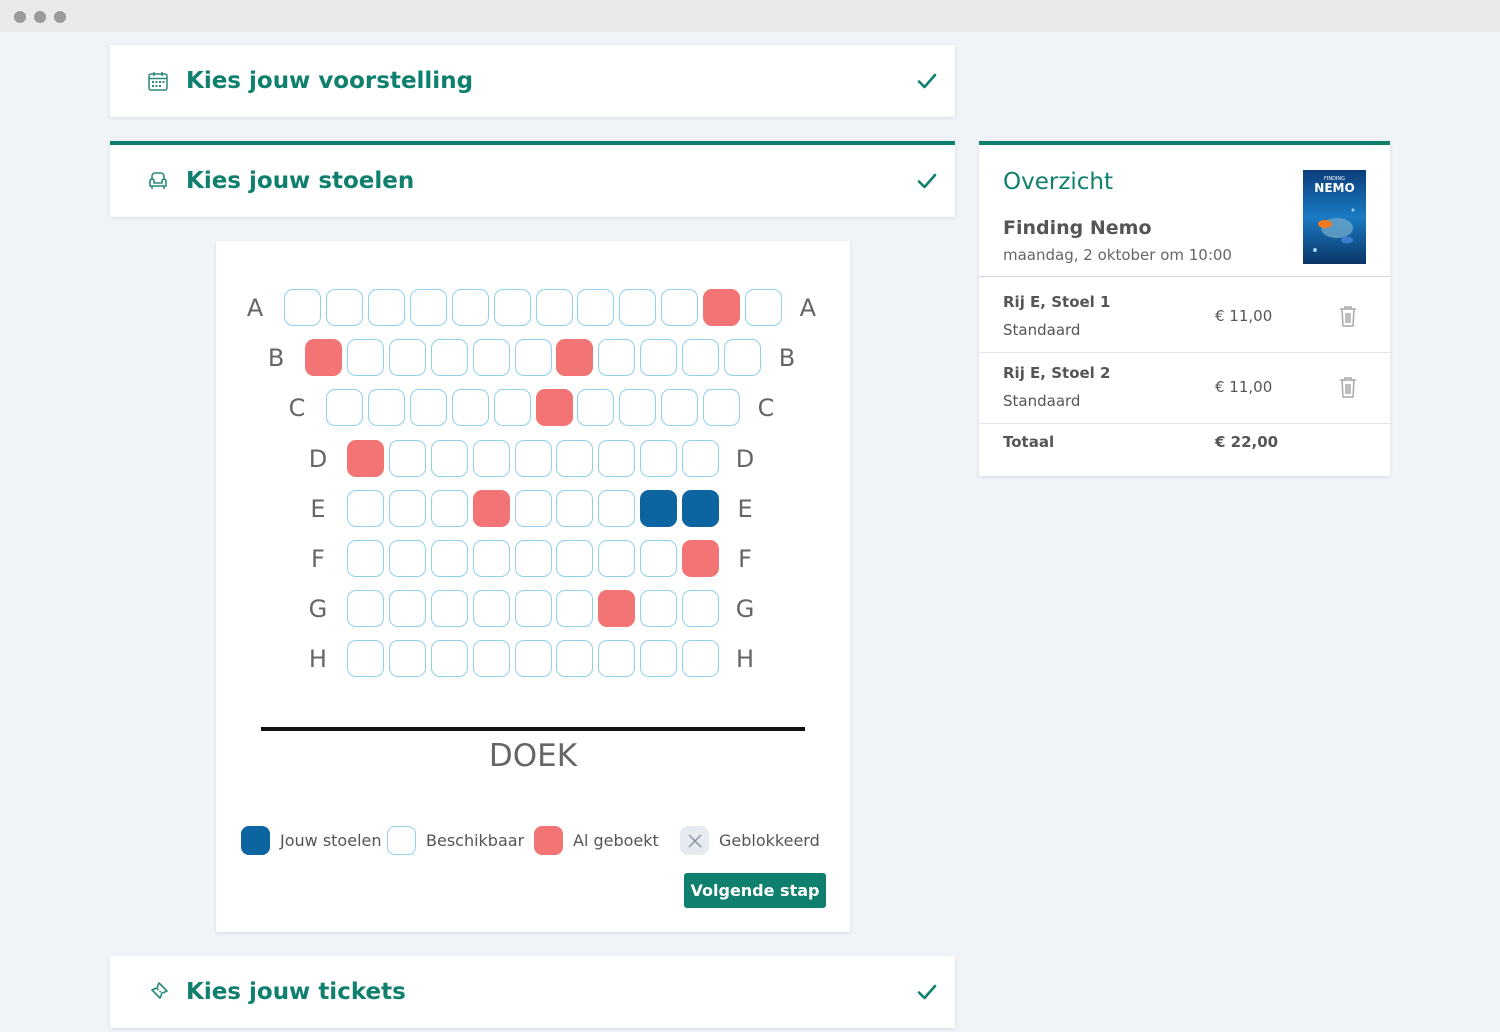 This screenshot has height=1032, width=1500. I want to click on ticket-type: Standaard, so click(1042, 330).